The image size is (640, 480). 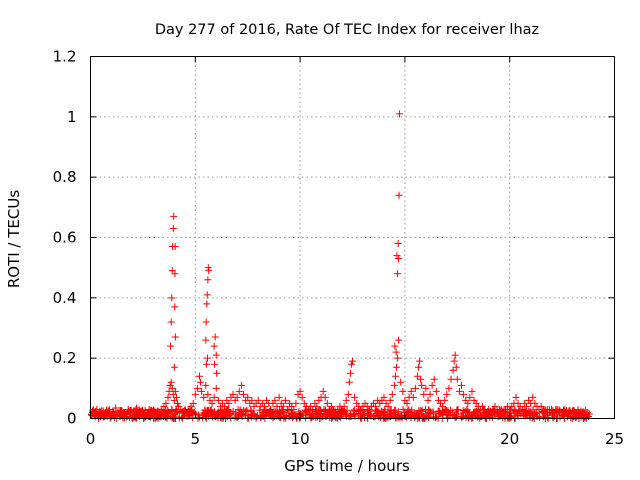 What do you see at coordinates (300, 439) in the screenshot?
I see `x-tick-label: 10` at bounding box center [300, 439].